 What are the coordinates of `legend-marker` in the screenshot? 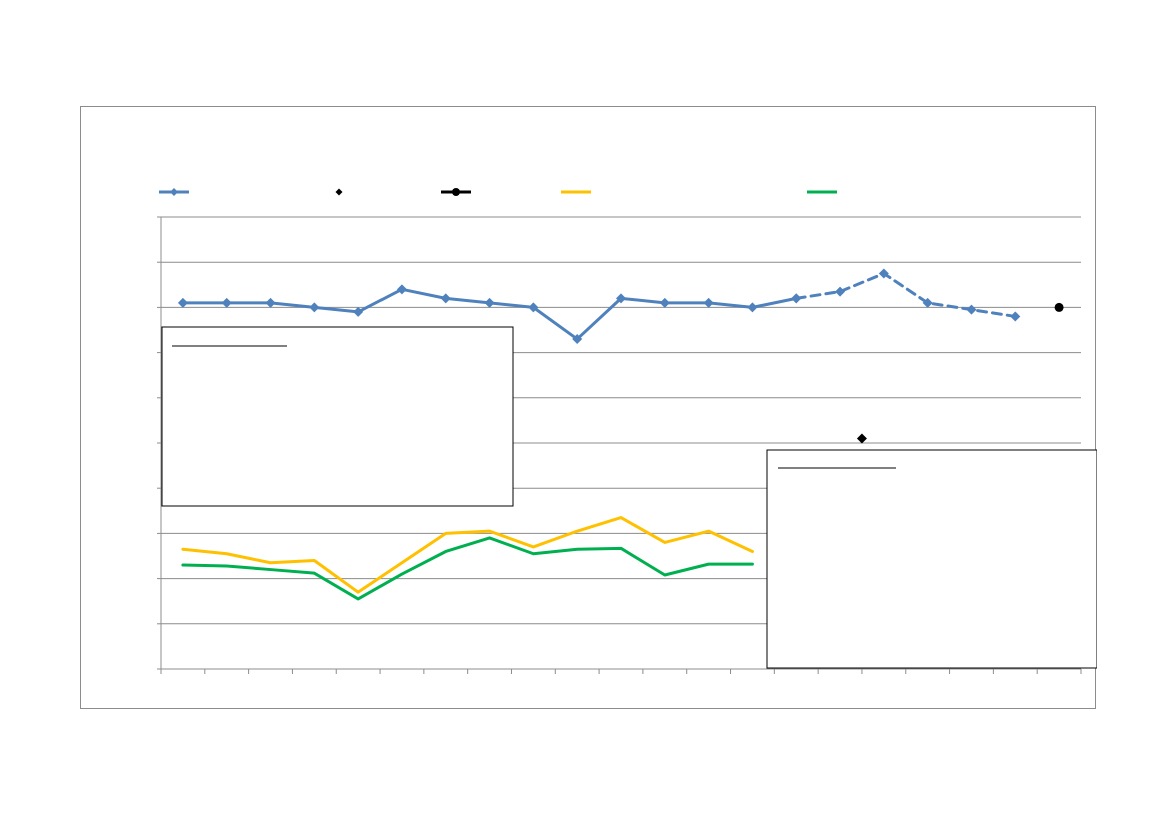 It's located at (456, 192).